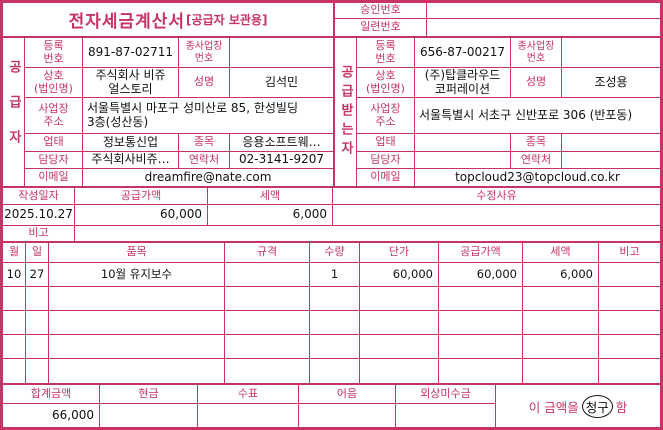 This screenshot has width=663, height=430. What do you see at coordinates (611, 143) in the screenshot?
I see `recipient-bizitem-value` at bounding box center [611, 143].